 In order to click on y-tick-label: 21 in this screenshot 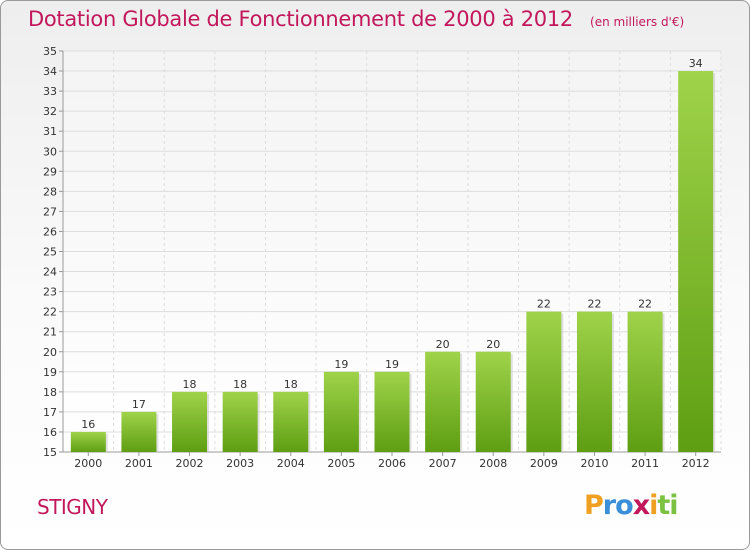, I will do `click(50, 332)`.